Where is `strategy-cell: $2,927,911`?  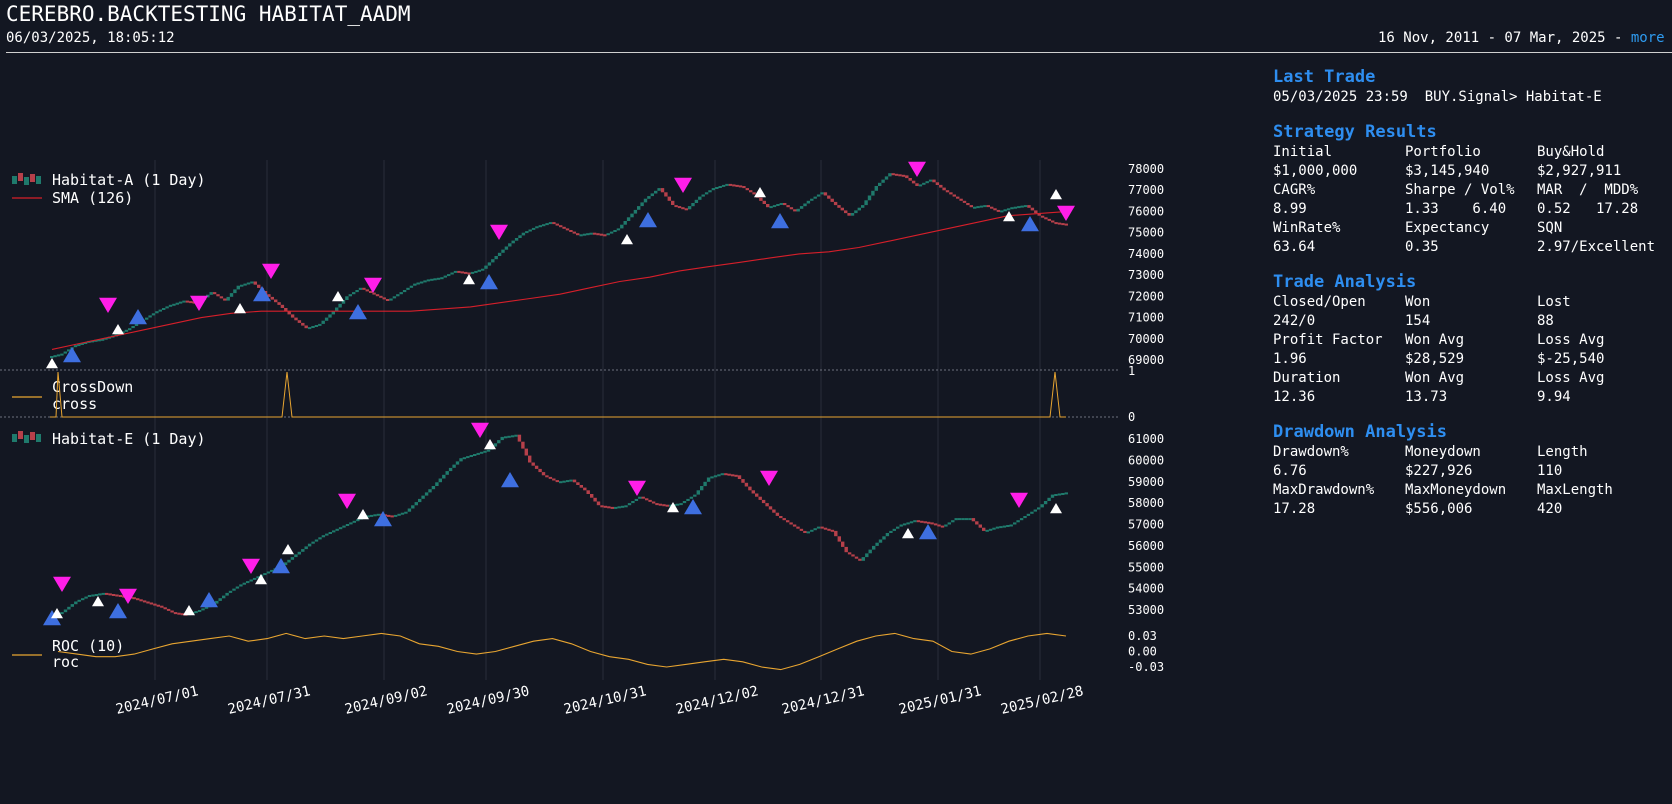 strategy-cell: $2,927,911 is located at coordinates (1579, 171).